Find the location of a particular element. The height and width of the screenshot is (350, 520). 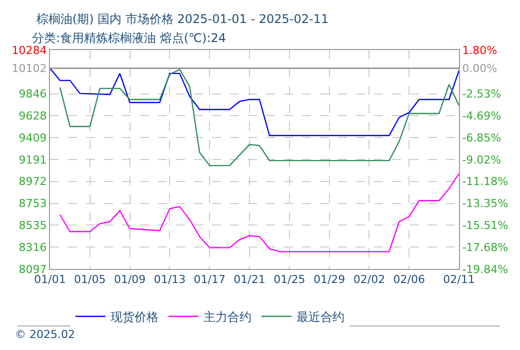

legend-label: 现货价格 is located at coordinates (134, 317).